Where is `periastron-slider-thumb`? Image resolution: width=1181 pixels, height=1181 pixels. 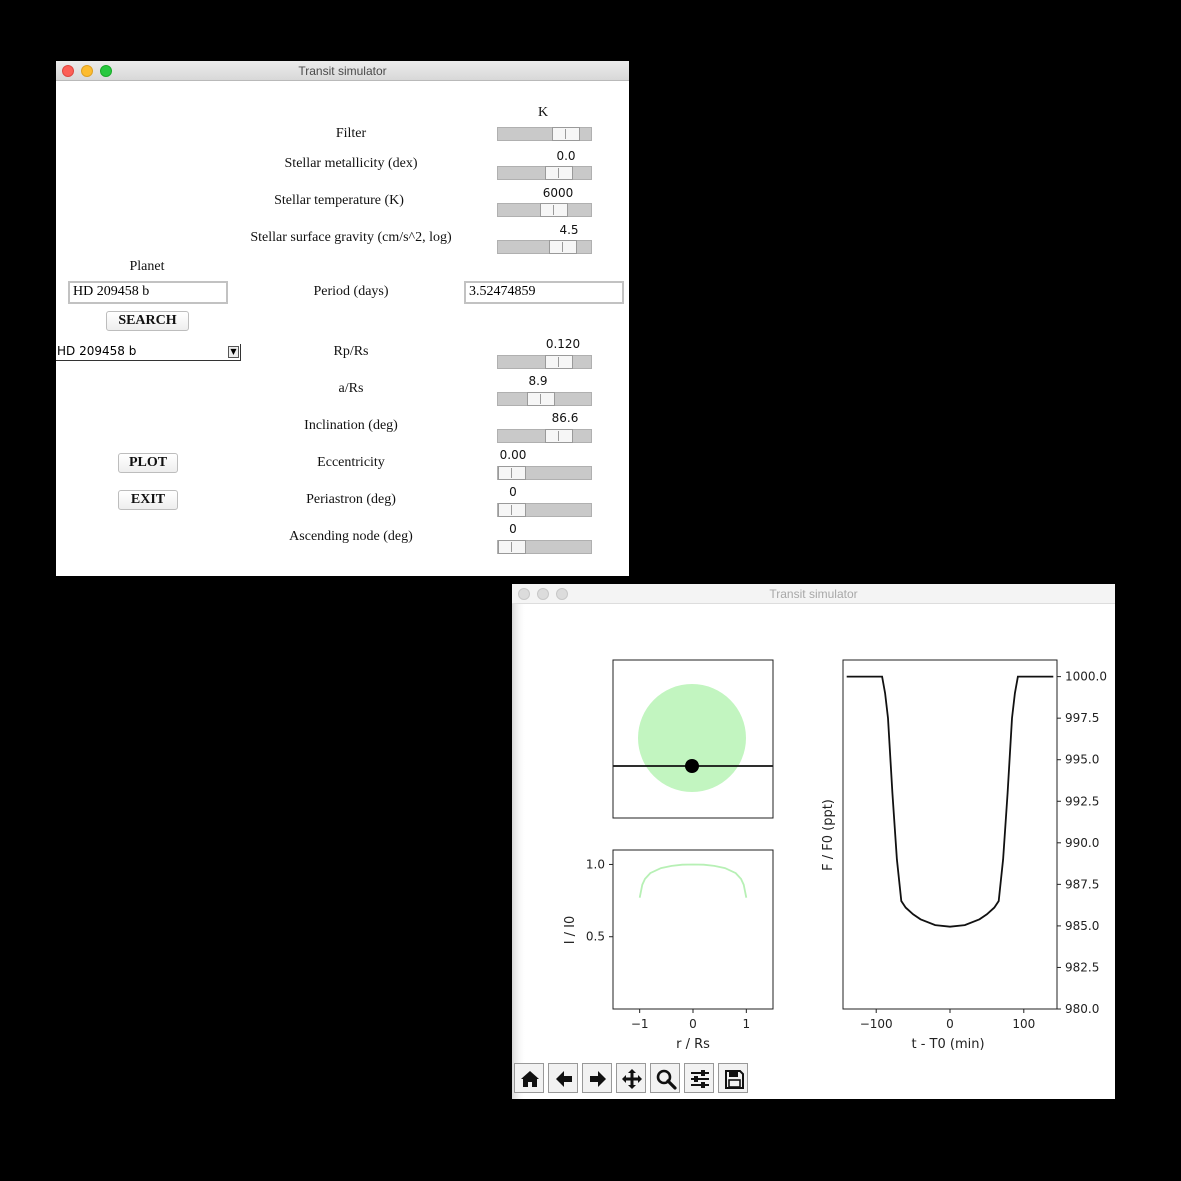
periastron-slider-thumb is located at coordinates (512, 510).